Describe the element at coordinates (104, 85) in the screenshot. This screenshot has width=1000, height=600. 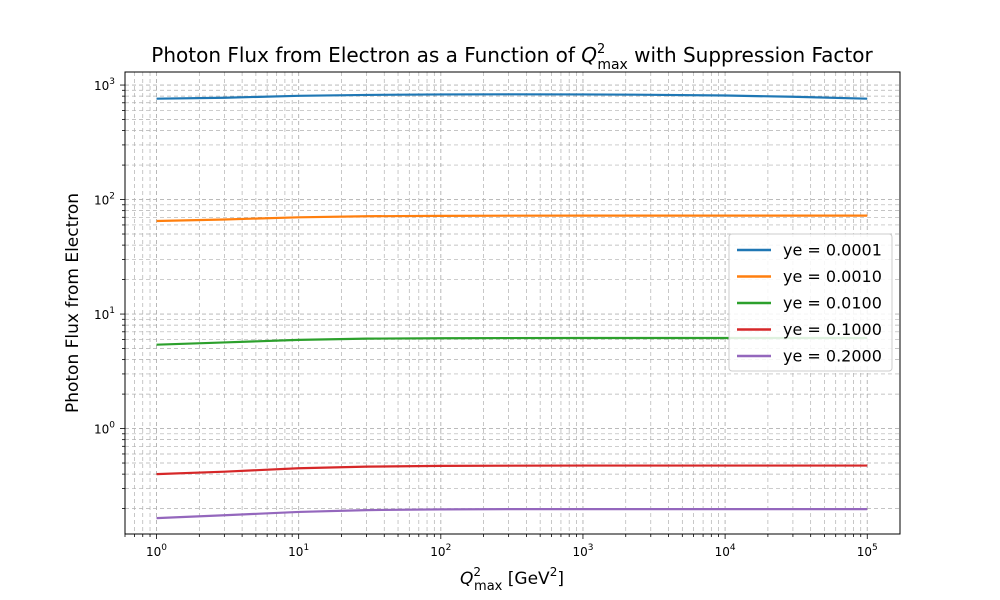
I see `y-tick-label: 10³` at that location.